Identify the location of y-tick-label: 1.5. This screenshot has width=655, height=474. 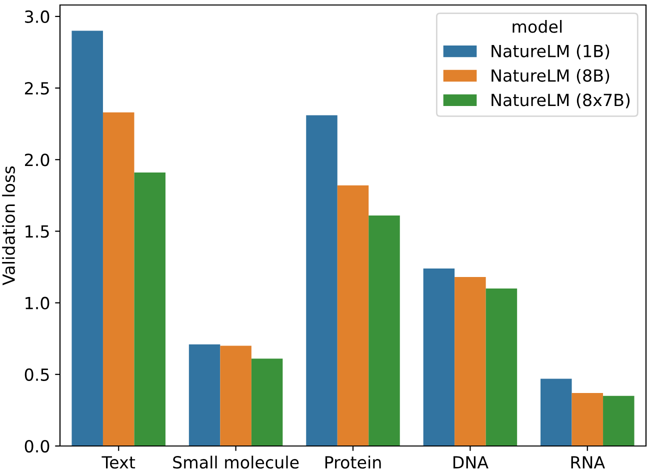
(37, 231).